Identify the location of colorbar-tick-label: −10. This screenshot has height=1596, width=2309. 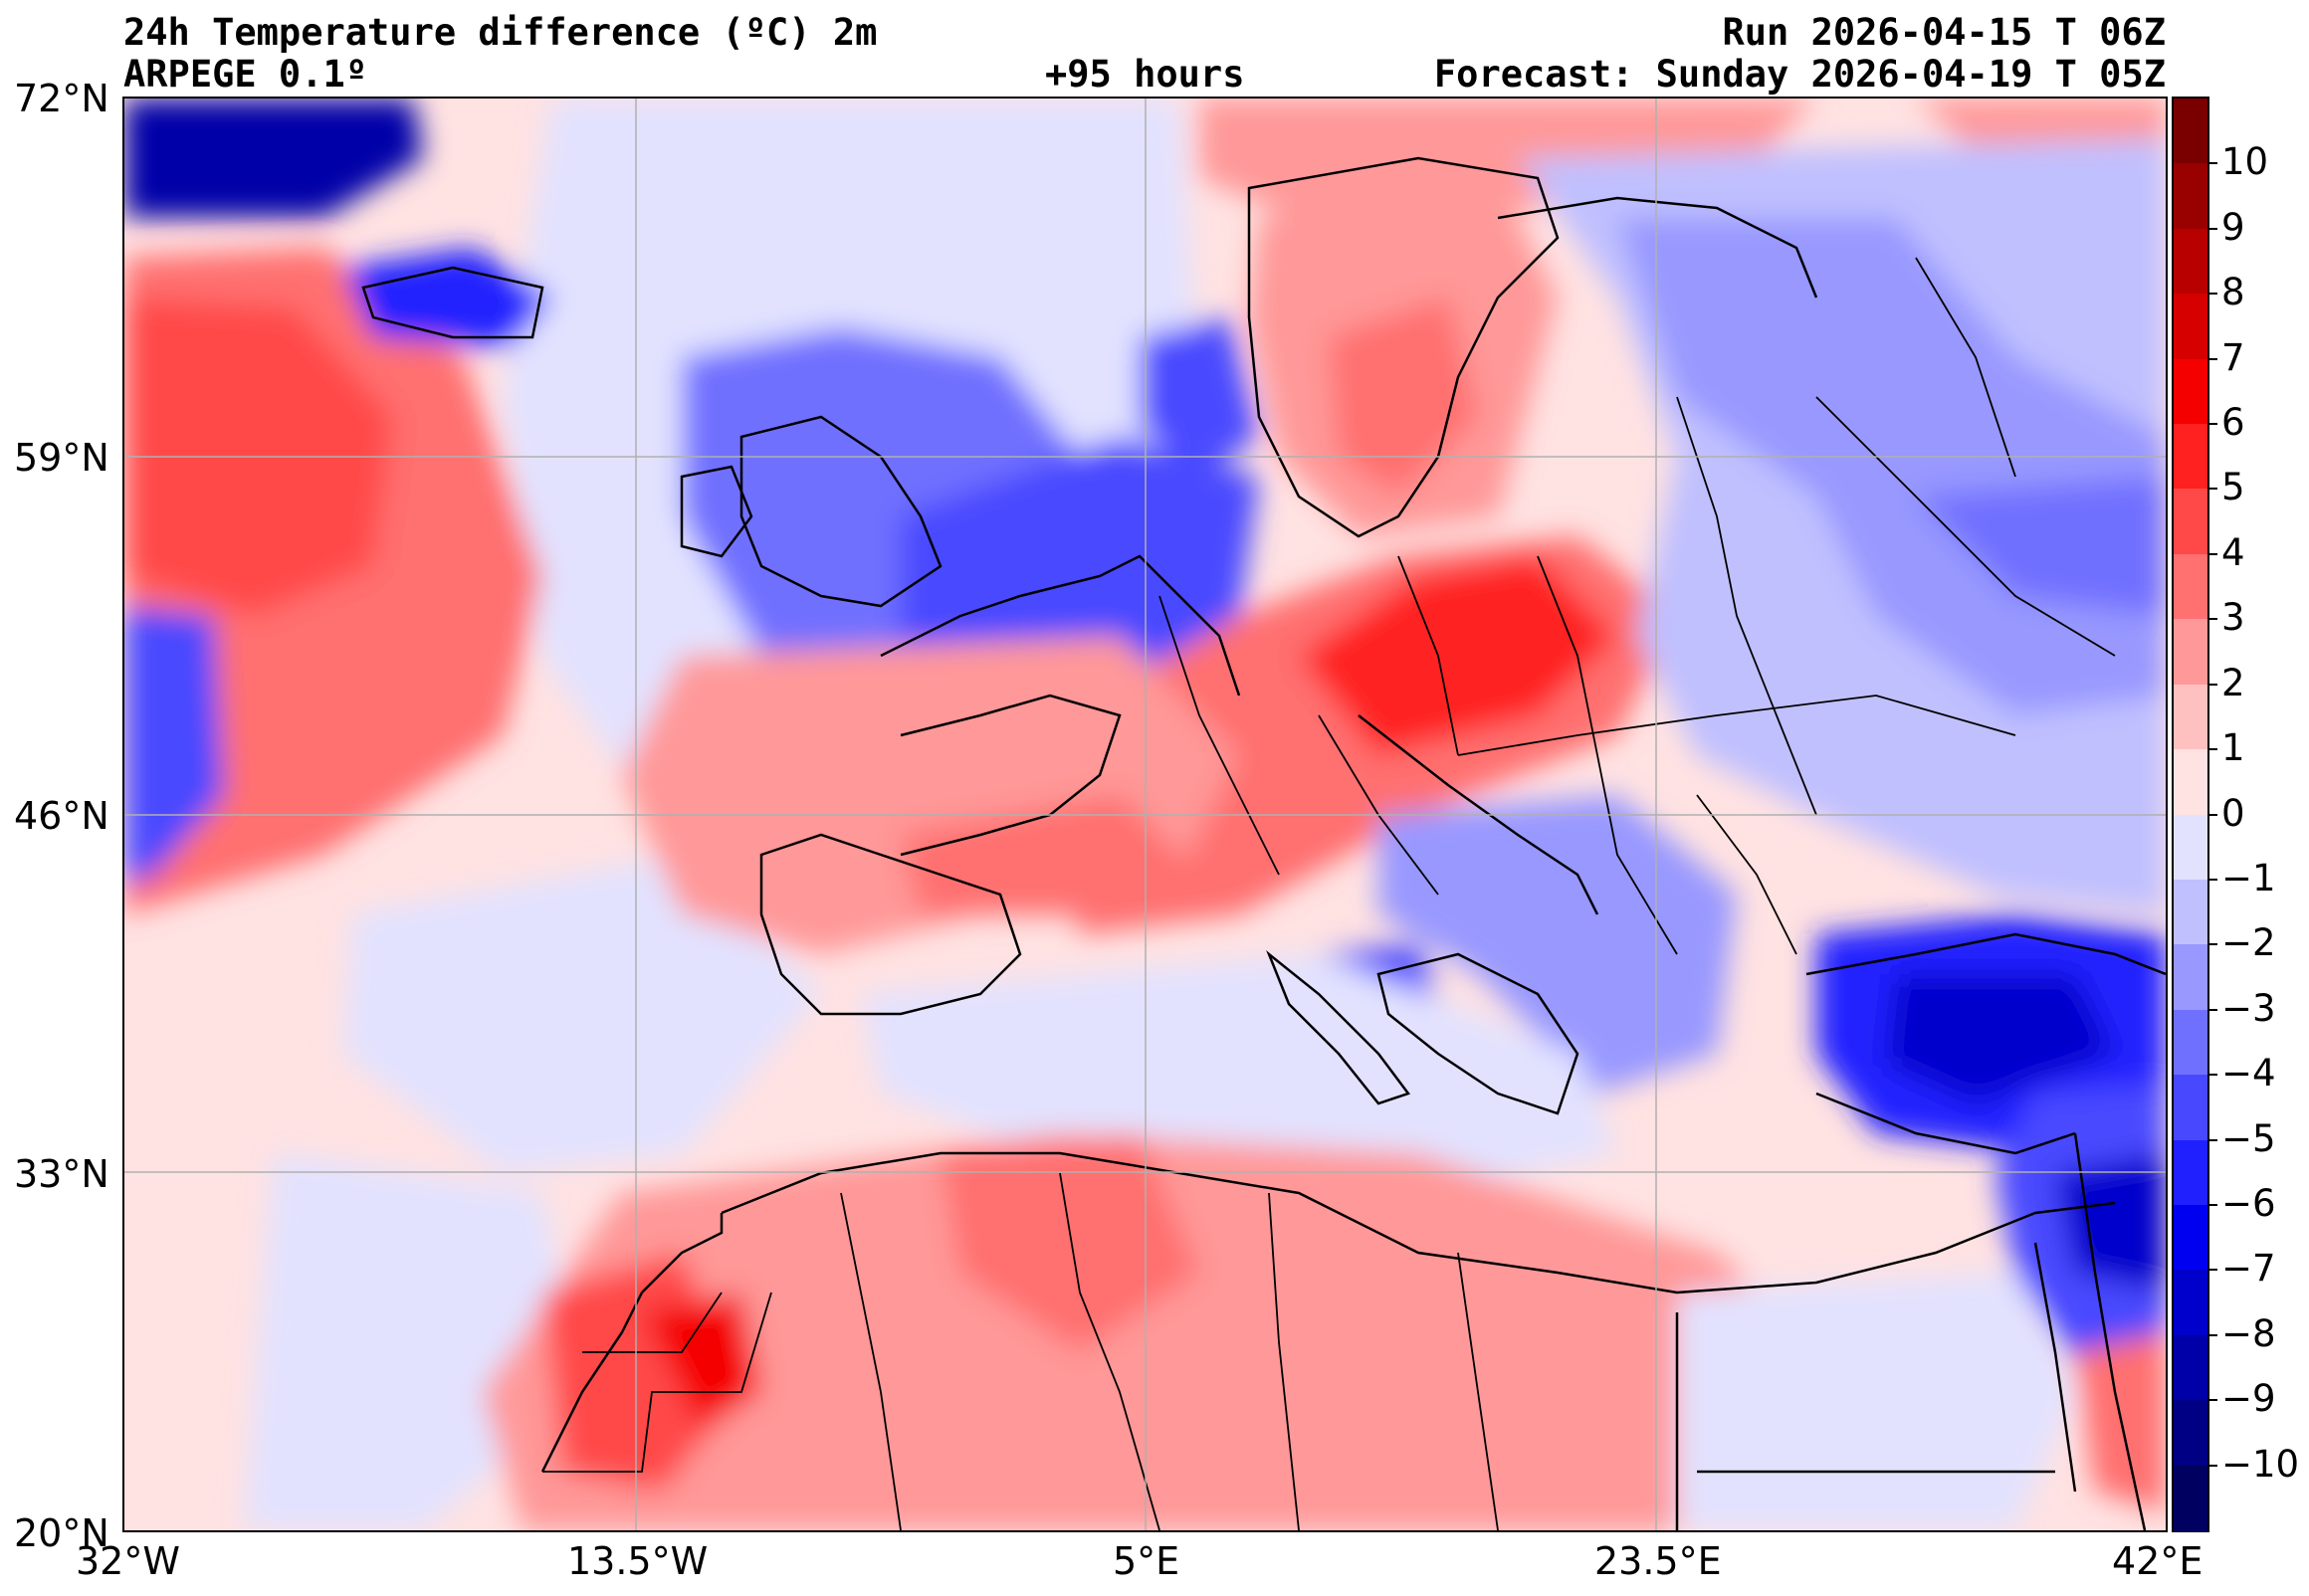
(2260, 1464).